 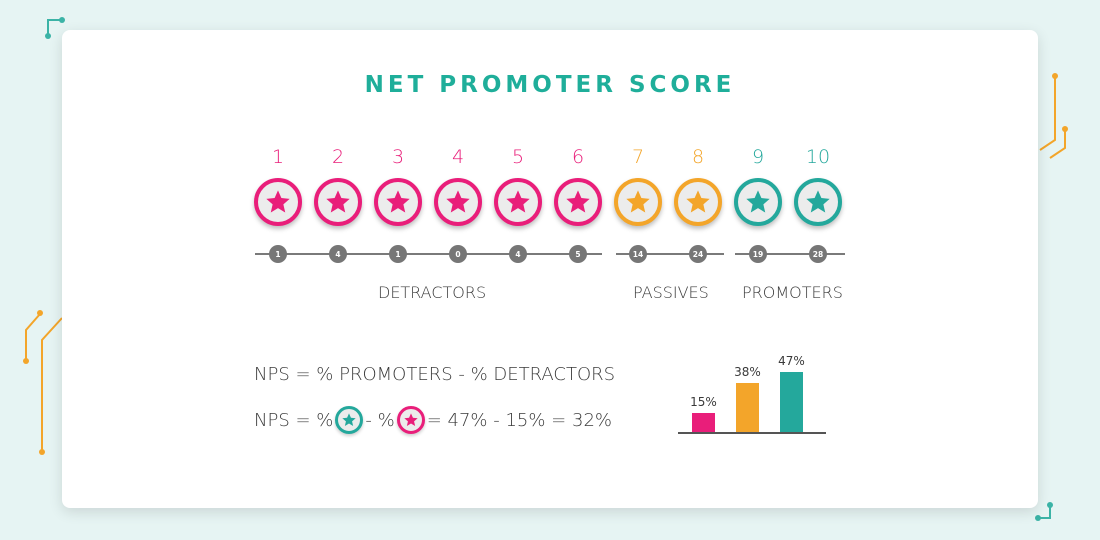 What do you see at coordinates (703, 401) in the screenshot?
I see `bar-value-label: 15%` at bounding box center [703, 401].